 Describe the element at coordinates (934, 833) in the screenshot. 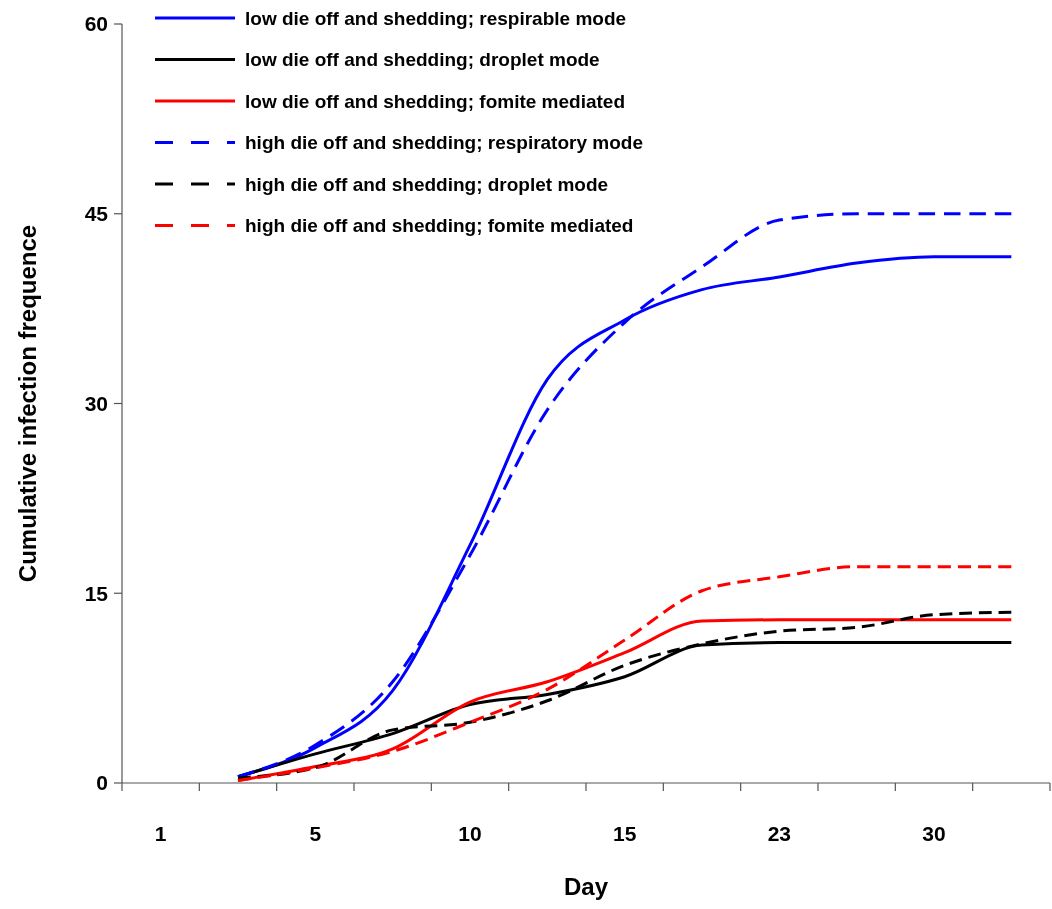

I see `x-tick-label: 30` at that location.